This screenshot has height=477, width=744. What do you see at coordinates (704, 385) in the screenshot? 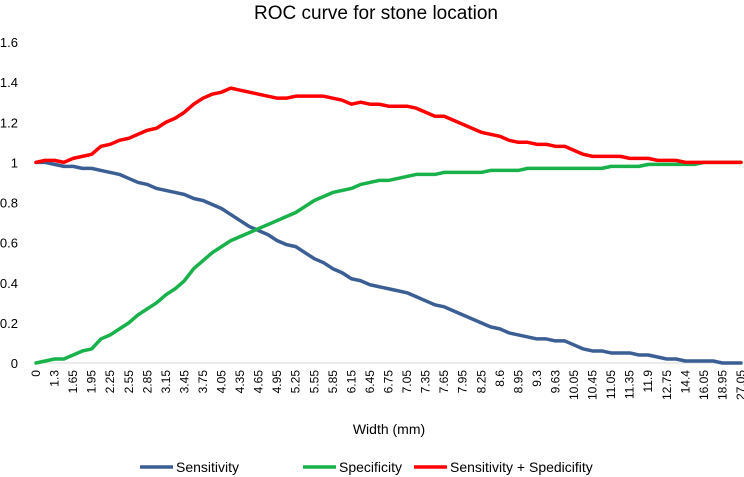
I see `x-tick-label: 16.05` at bounding box center [704, 385].